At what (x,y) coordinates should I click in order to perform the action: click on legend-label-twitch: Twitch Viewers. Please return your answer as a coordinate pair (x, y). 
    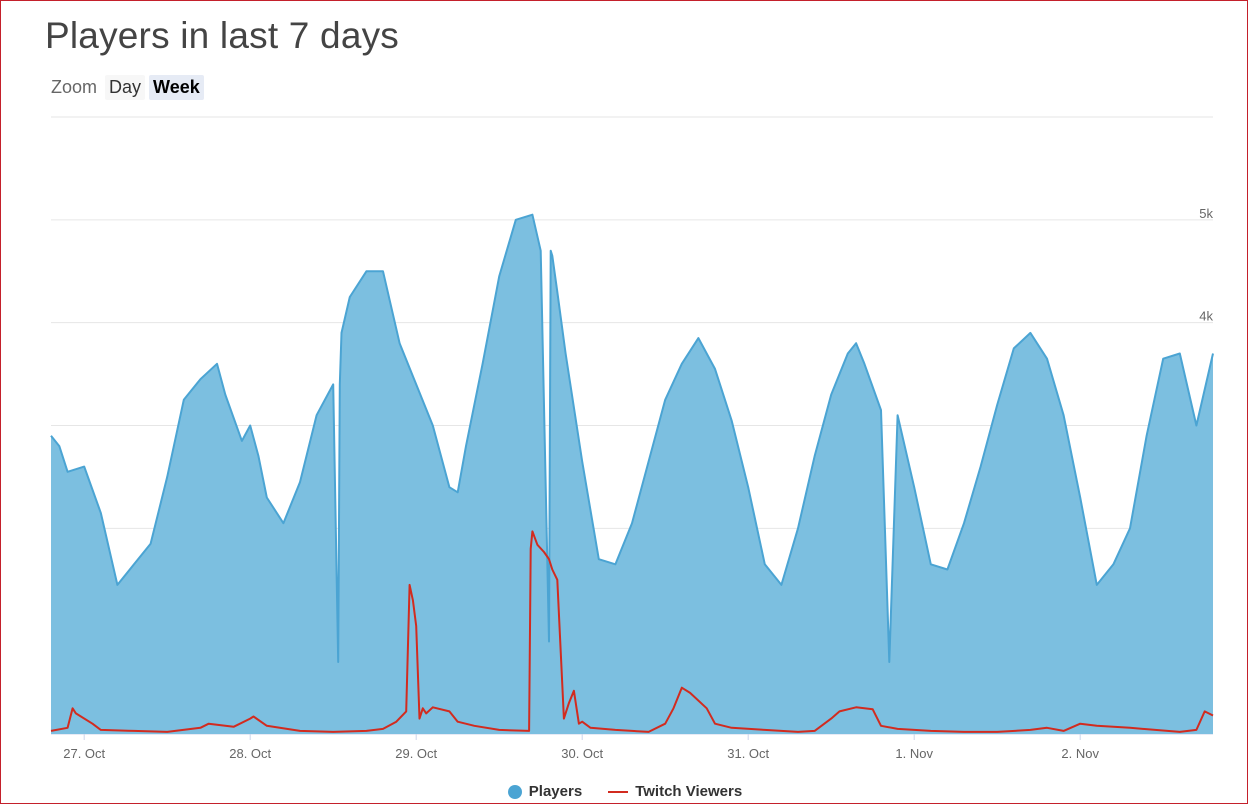
    Looking at the image, I should click on (689, 791).